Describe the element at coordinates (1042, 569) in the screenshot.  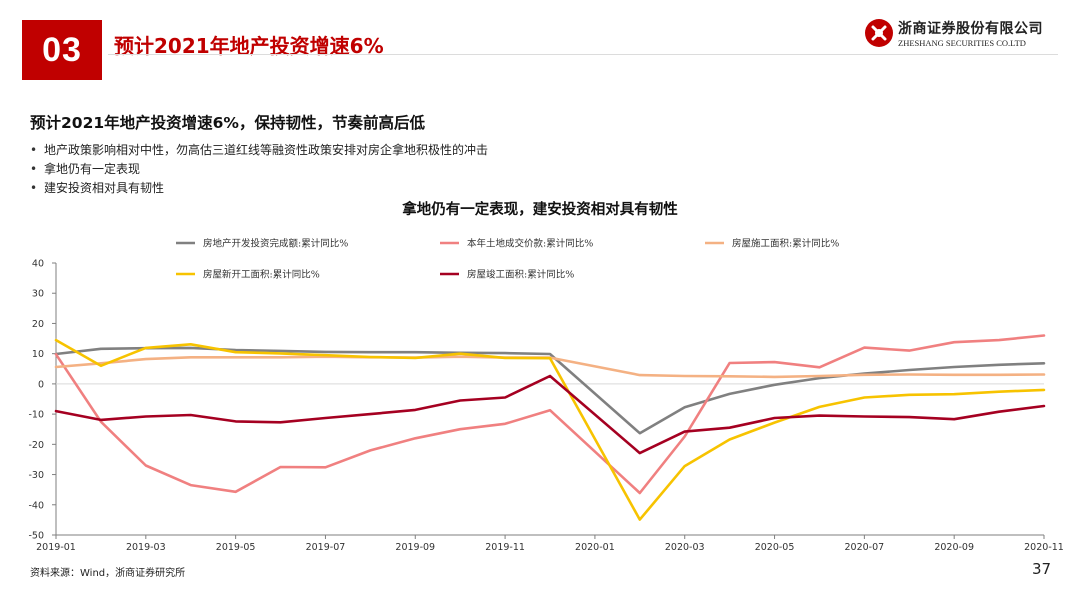
I see `page-number: 37` at that location.